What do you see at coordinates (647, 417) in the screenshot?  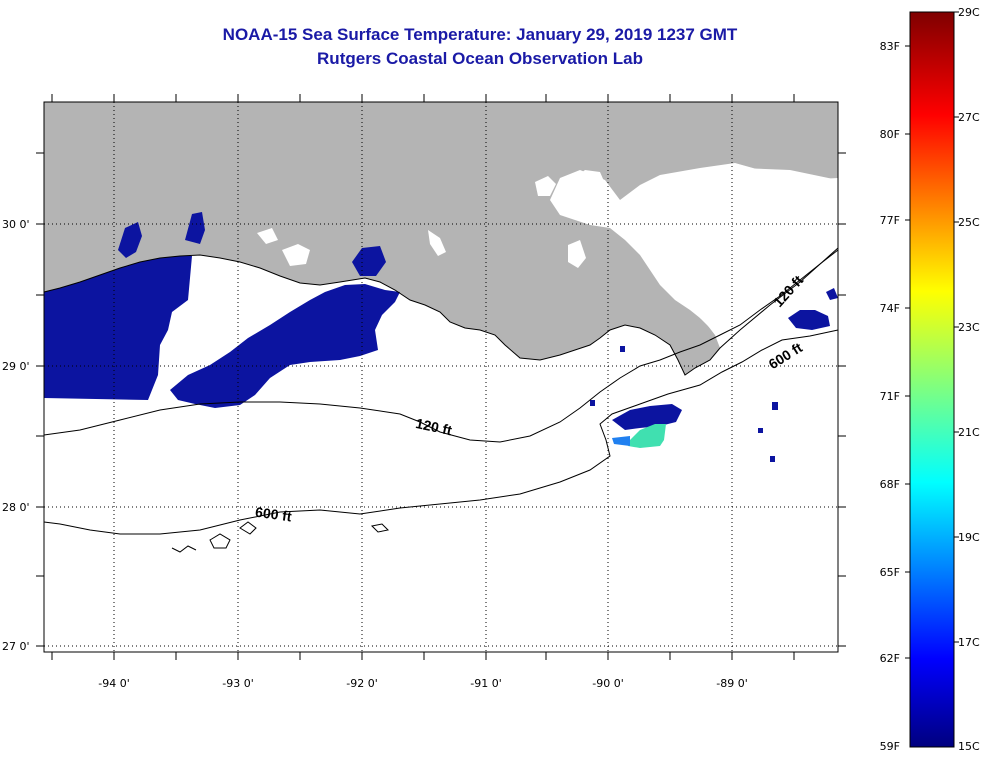 I see `sst-patch-delta-east` at bounding box center [647, 417].